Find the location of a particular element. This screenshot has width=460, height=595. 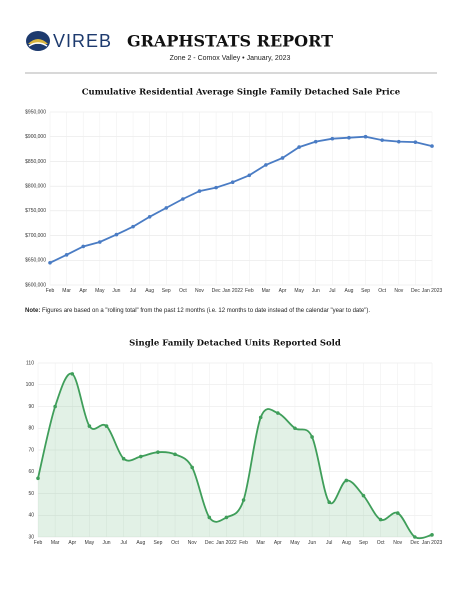

y-tick-label: $800,000 is located at coordinates (35, 186).